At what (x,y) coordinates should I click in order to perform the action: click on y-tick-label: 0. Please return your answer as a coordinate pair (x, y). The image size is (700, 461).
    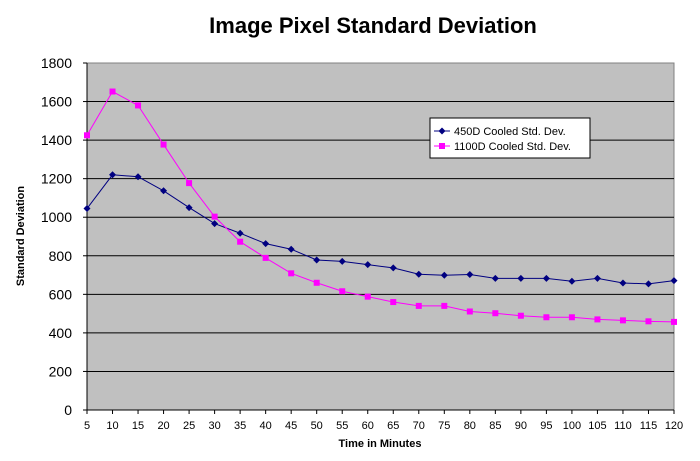
    Looking at the image, I should click on (68, 410).